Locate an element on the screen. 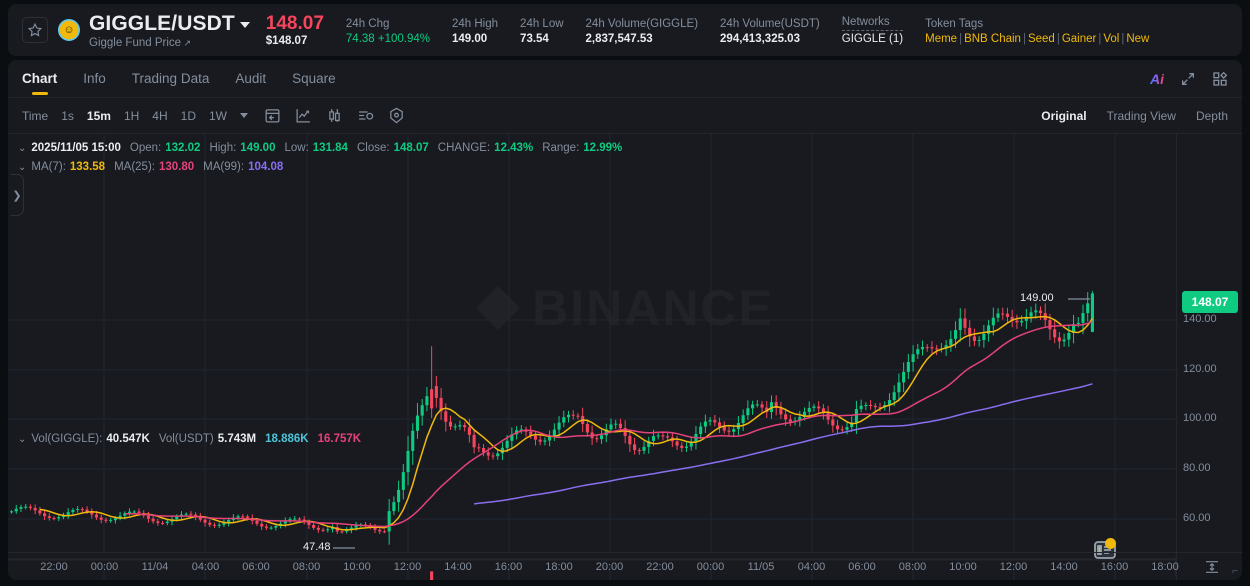 Image resolution: width=1250 pixels, height=586 pixels. last-price-usd: $148.07 is located at coordinates (286, 40).